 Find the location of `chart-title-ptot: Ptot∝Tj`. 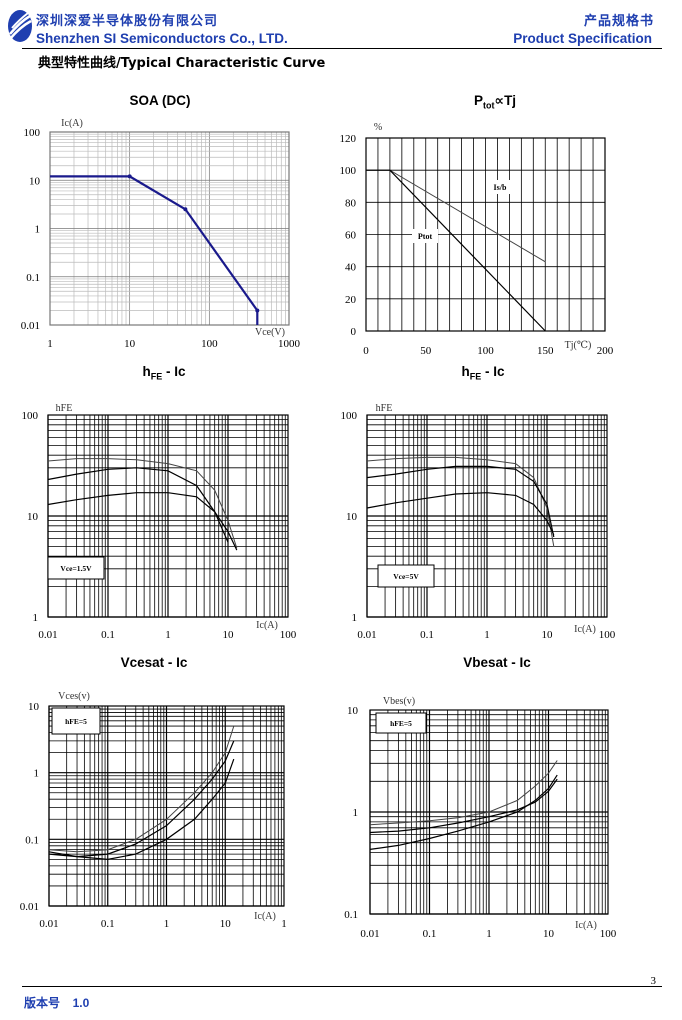

chart-title-ptot: Ptot∝Tj is located at coordinates (495, 102).